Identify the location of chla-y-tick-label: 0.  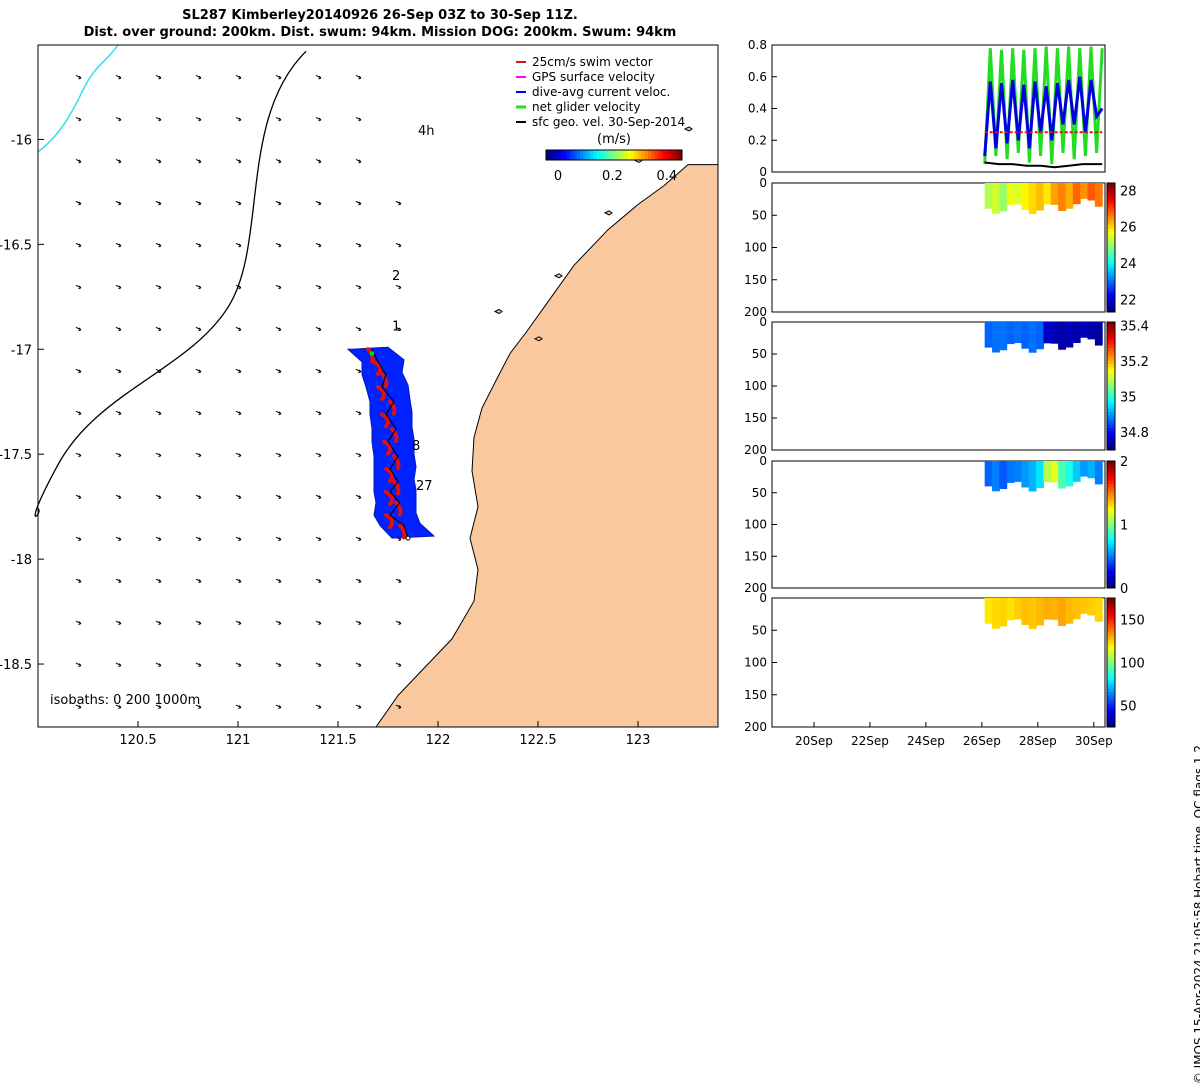
(763, 461).